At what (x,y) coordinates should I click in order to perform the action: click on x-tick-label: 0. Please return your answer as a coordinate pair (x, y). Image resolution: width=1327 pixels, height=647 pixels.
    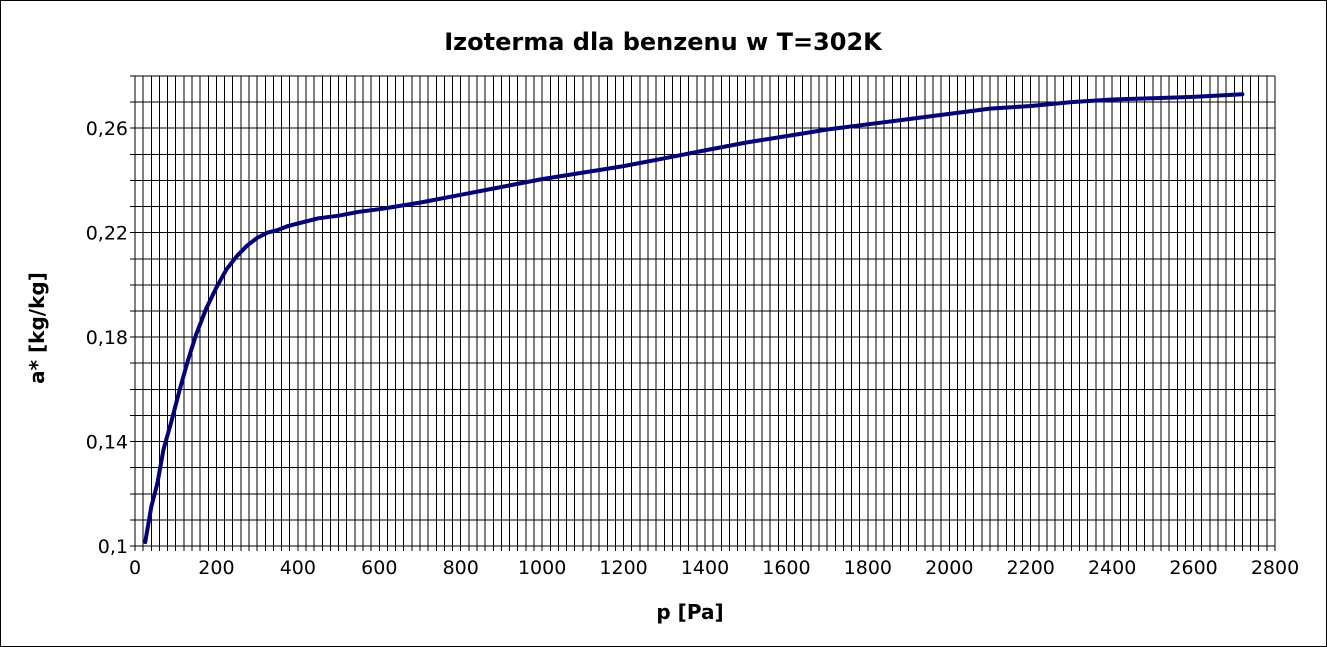
    Looking at the image, I should click on (135, 568).